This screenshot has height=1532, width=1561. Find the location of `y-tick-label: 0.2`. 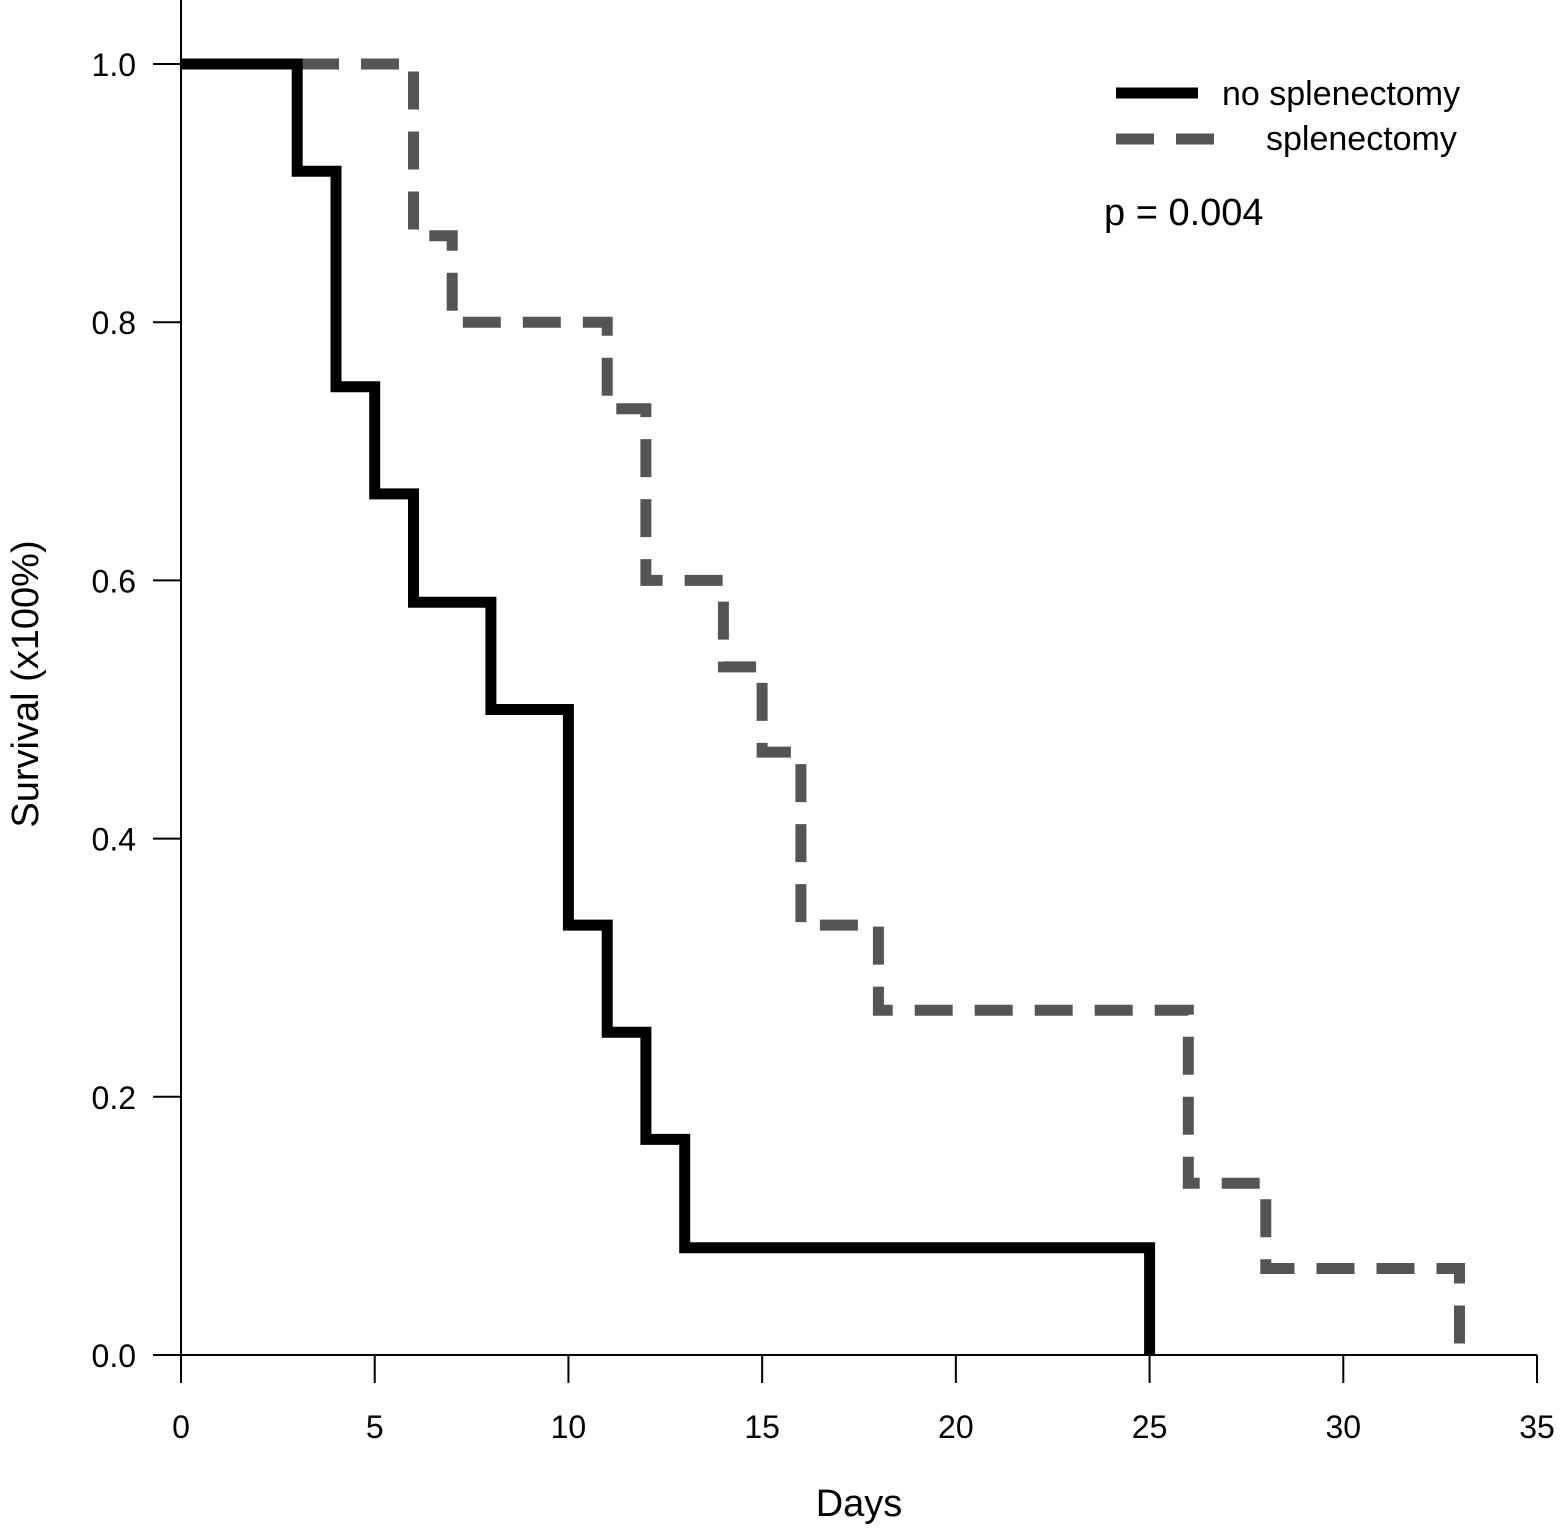

y-tick-label: 0.2 is located at coordinates (114, 1098).